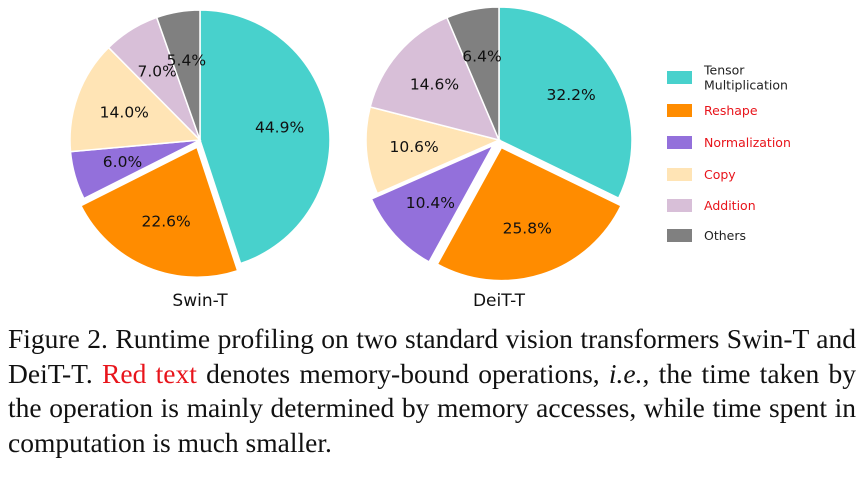 The image size is (862, 478). What do you see at coordinates (499, 301) in the screenshot?
I see `pie-title: DeiT-T` at bounding box center [499, 301].